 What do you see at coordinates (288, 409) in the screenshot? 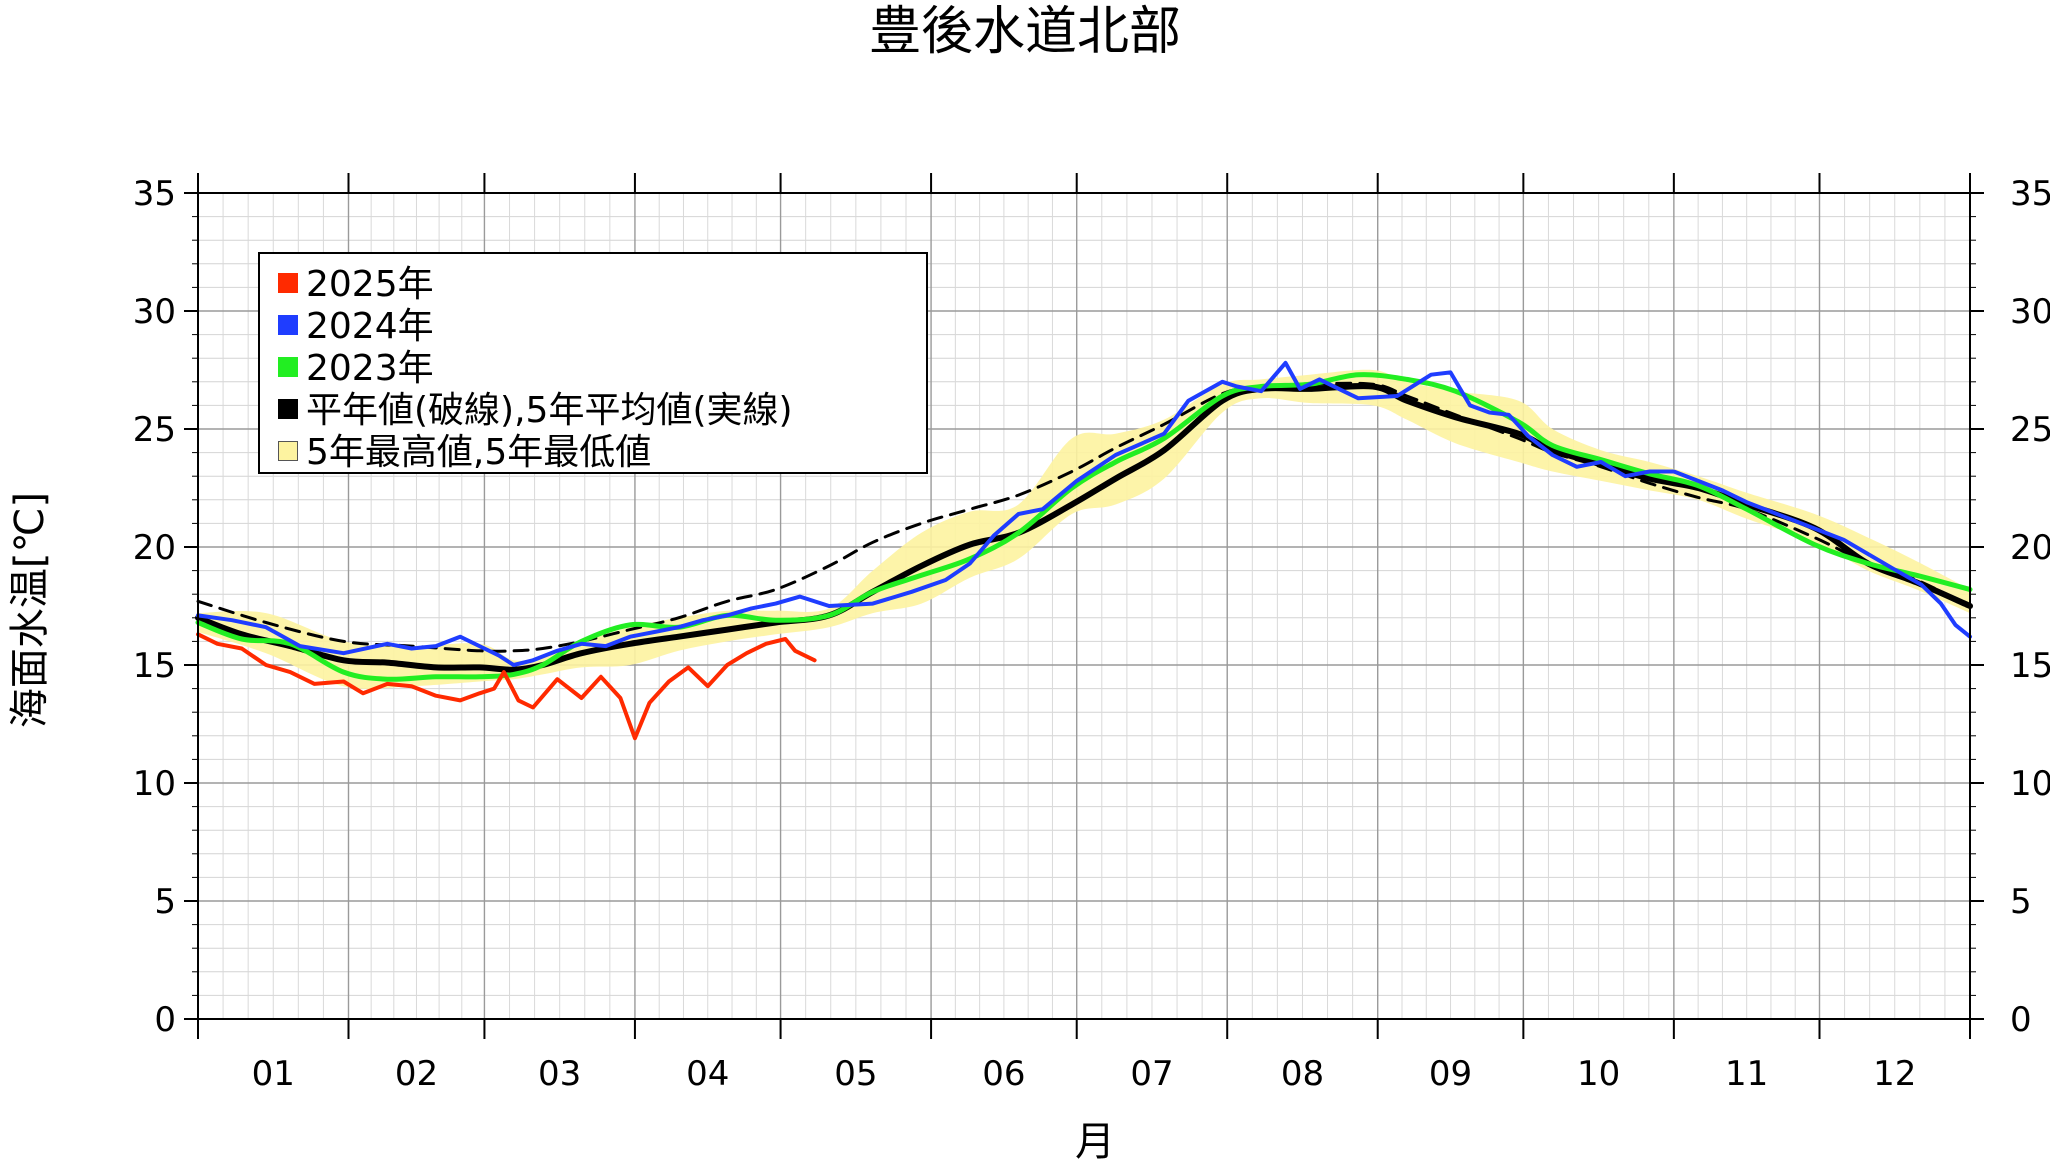
I see `legend-swatch-normal` at bounding box center [288, 409].